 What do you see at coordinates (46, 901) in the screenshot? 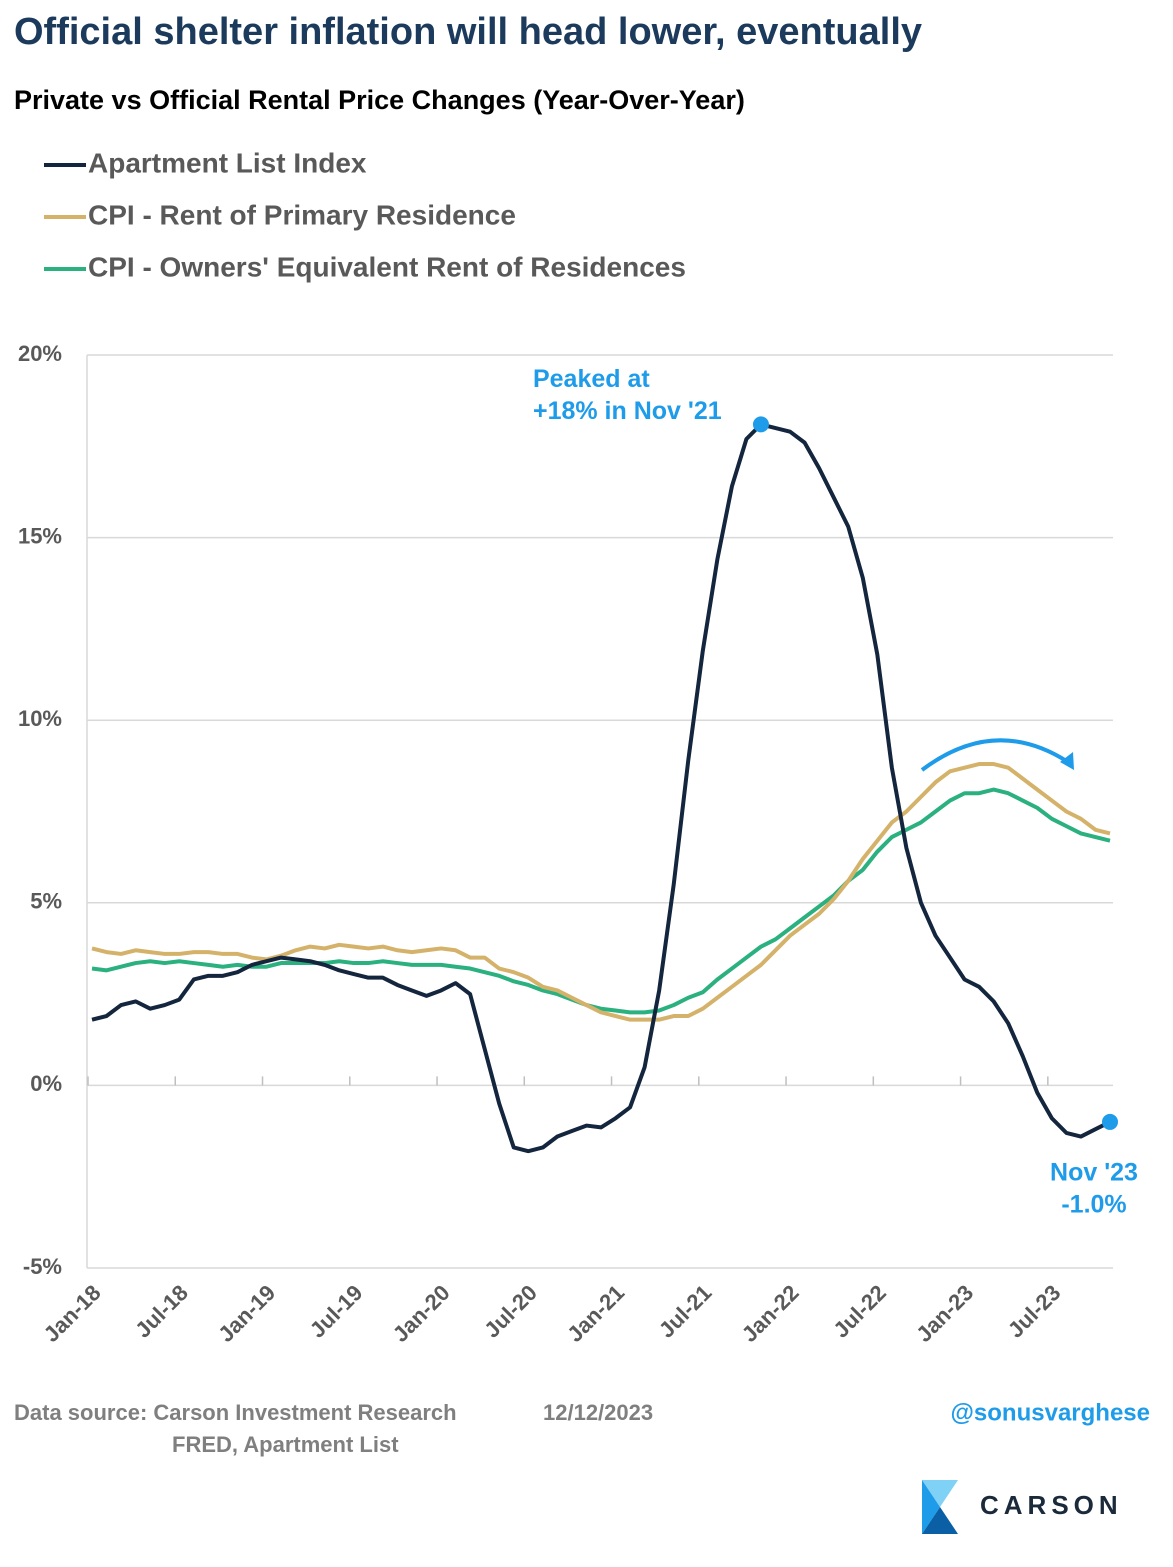
I see `y-tick-label: 5%` at bounding box center [46, 901].